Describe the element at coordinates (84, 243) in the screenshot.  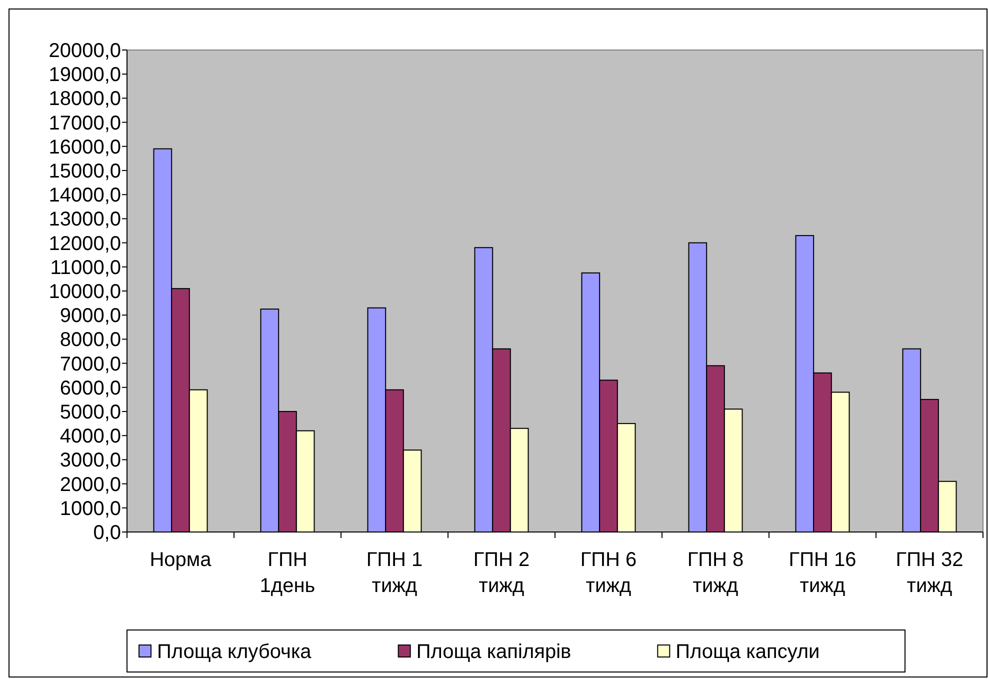
I see `y-tick-label: 12000,0` at that location.